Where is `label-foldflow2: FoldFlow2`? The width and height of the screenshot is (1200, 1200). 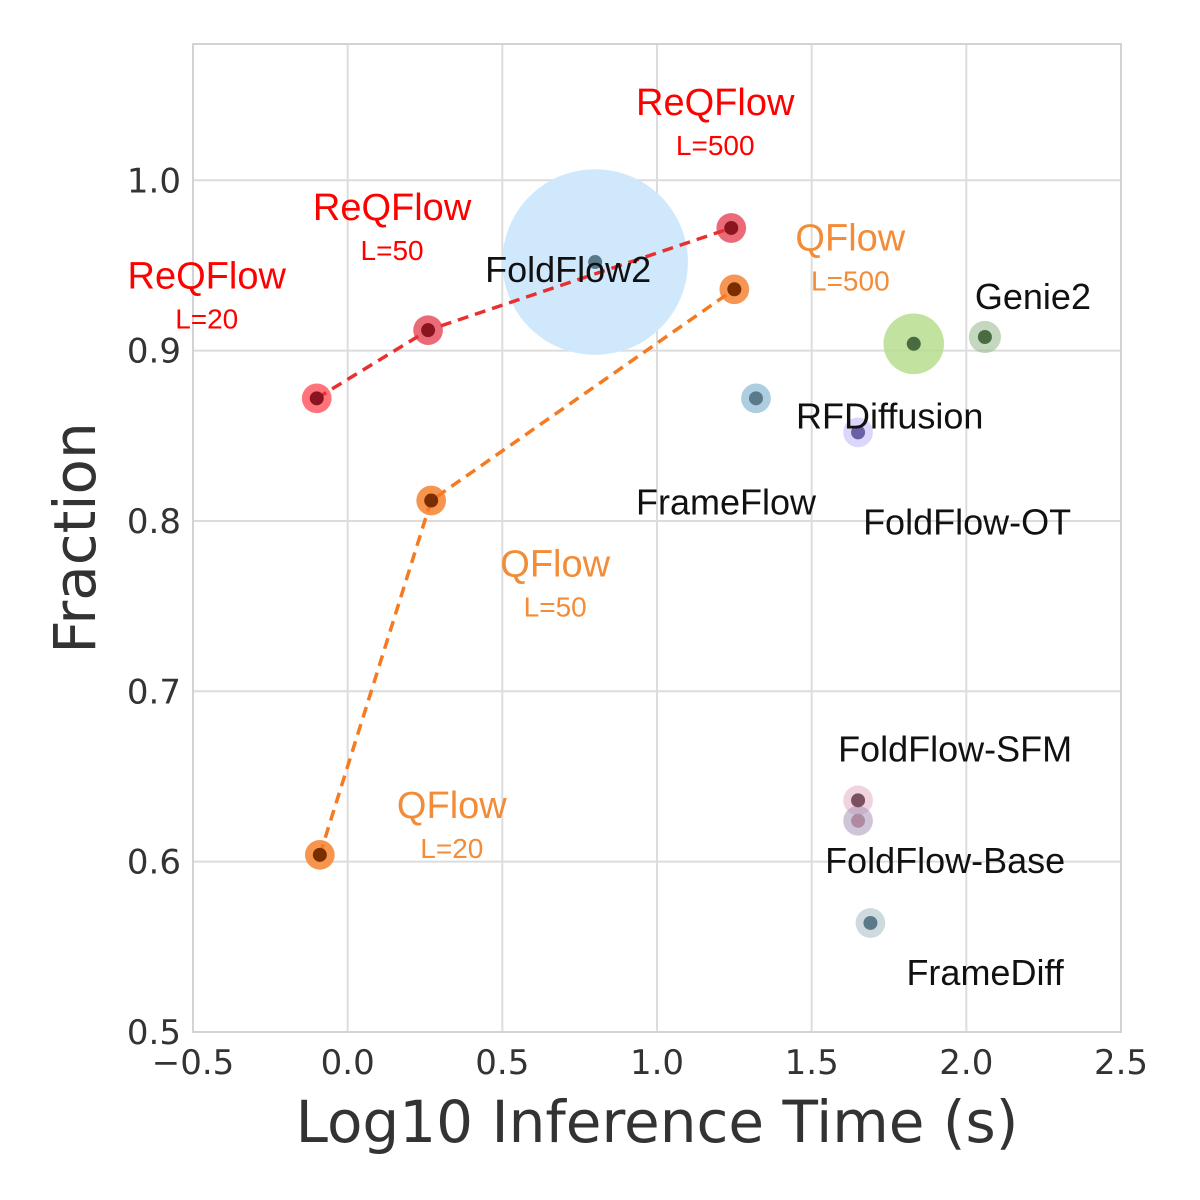 label-foldflow2: FoldFlow2 is located at coordinates (568, 269).